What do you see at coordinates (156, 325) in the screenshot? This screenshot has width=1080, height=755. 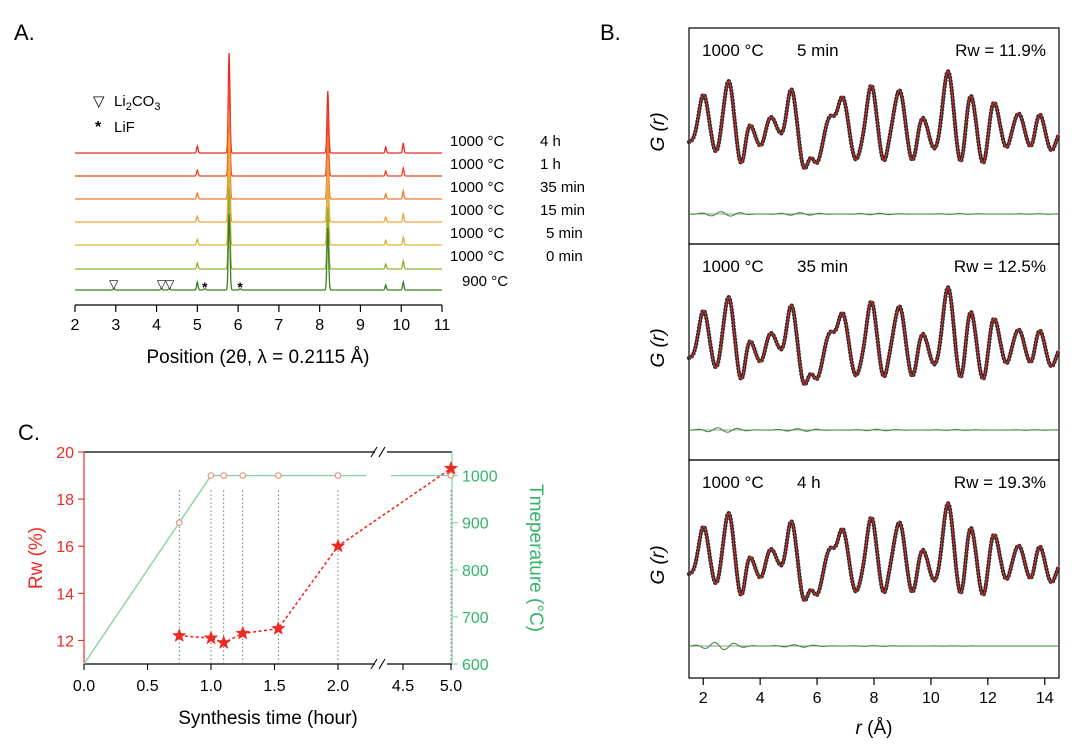 I see `panel-a-x-tick-label: 4` at bounding box center [156, 325].